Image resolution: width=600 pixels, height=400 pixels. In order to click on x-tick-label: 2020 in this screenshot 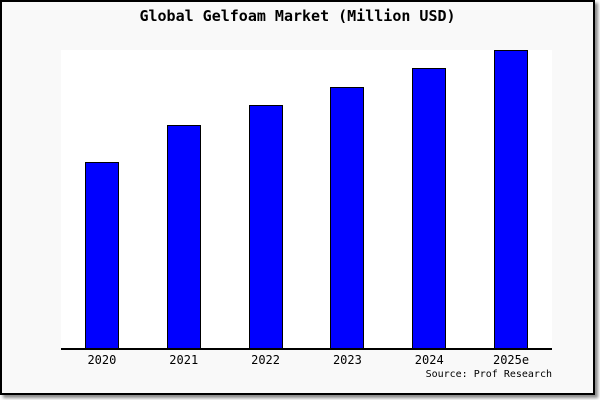, I will do `click(102, 360)`.